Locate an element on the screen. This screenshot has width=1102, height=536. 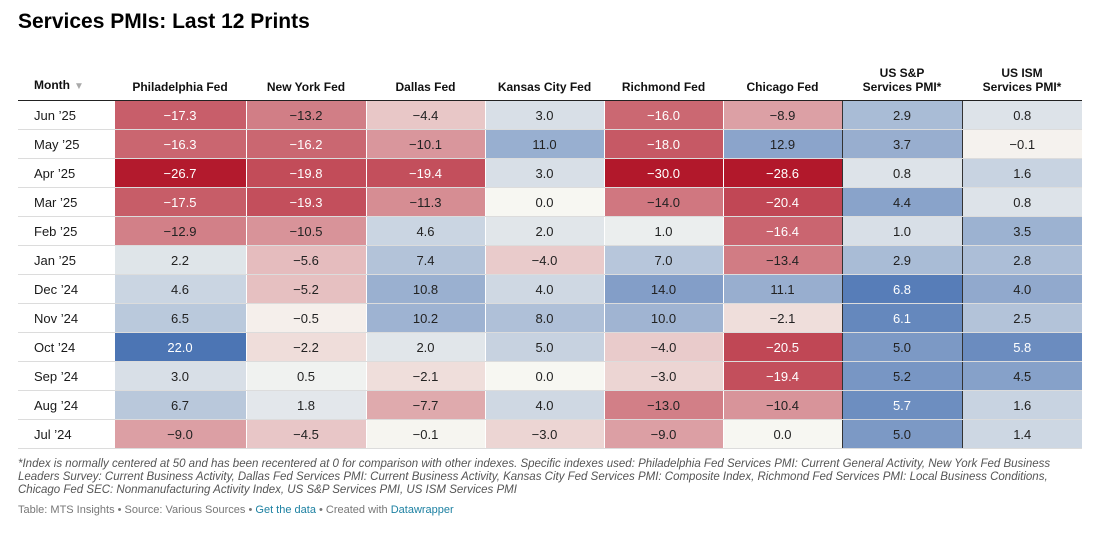
chicago-fed-column-header: Chicago Fed is located at coordinates (782, 80).